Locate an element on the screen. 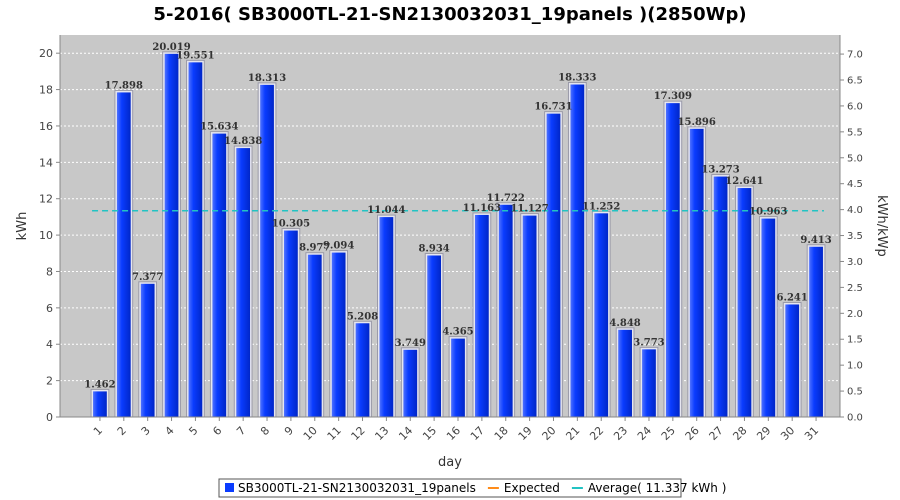 This screenshot has height=500, width=900. bar-value-label: 1.462 is located at coordinates (99, 384).